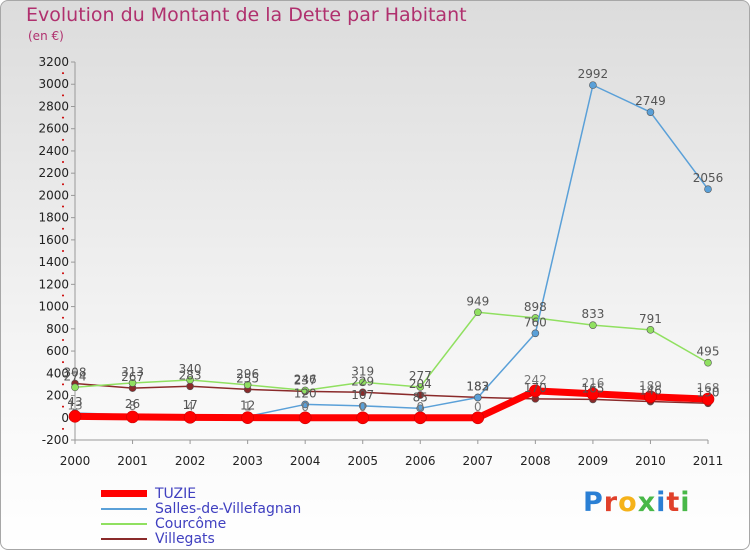 This screenshot has width=750, height=550. I want to click on data-label: 319, so click(362, 371).